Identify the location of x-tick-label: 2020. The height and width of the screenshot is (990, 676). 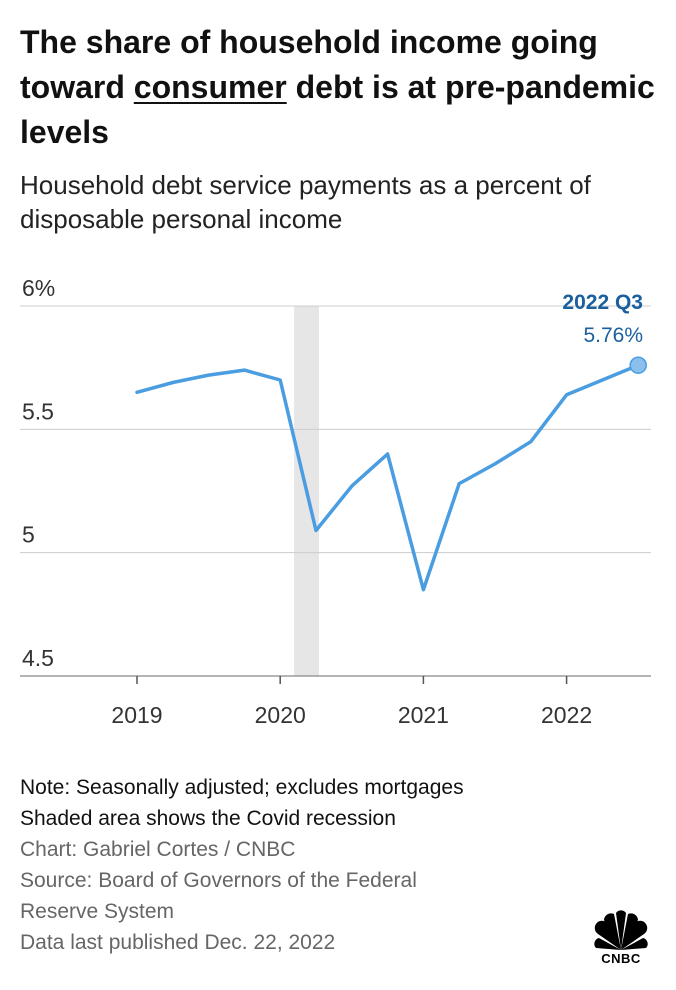
(280, 715).